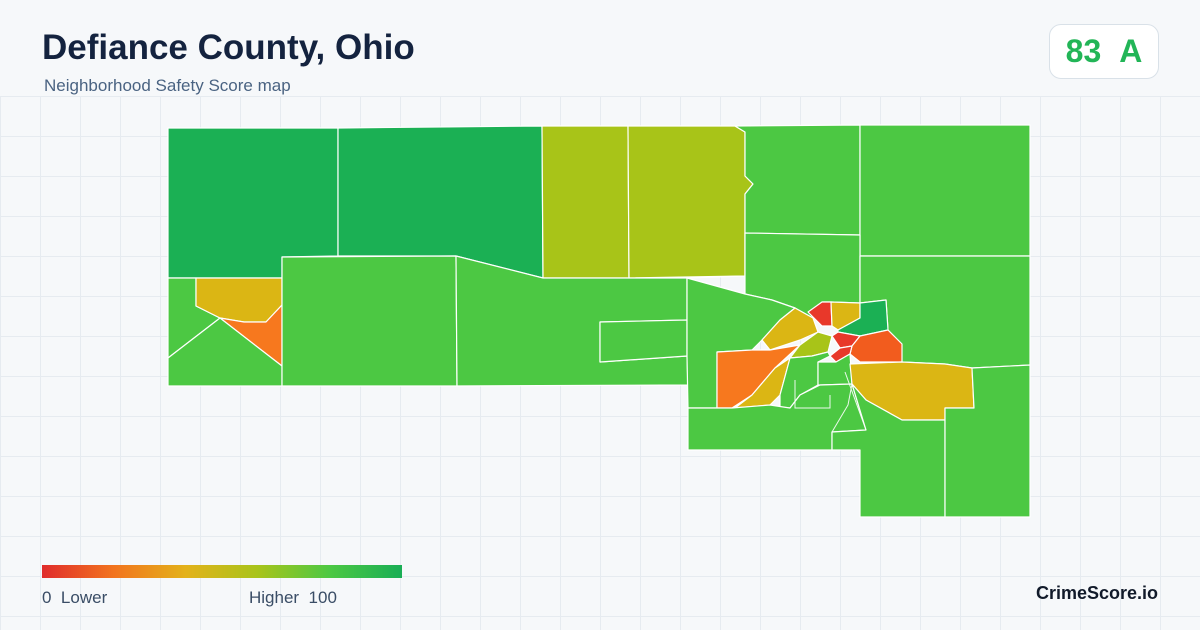  I want to click on map-region-north-a, so click(585, 202).